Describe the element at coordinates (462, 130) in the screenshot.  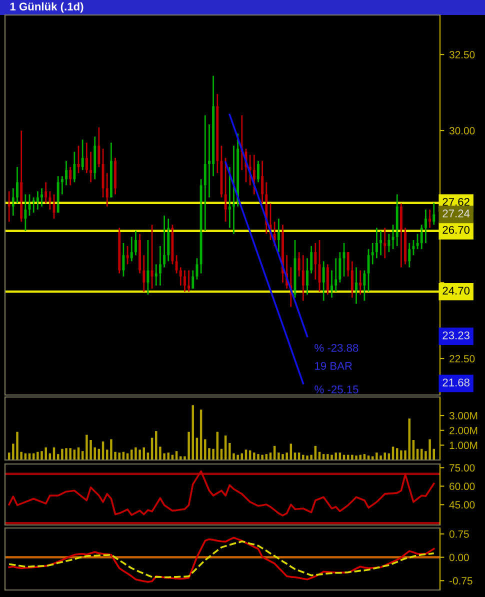
I see `y-tick-label: 30.00` at that location.